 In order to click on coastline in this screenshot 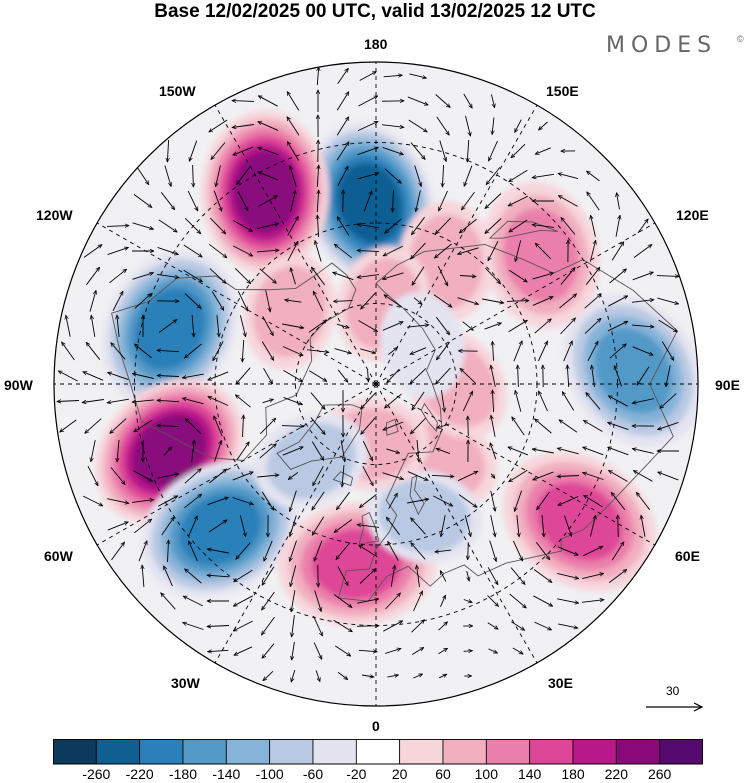, I will do `click(319, 437)`.